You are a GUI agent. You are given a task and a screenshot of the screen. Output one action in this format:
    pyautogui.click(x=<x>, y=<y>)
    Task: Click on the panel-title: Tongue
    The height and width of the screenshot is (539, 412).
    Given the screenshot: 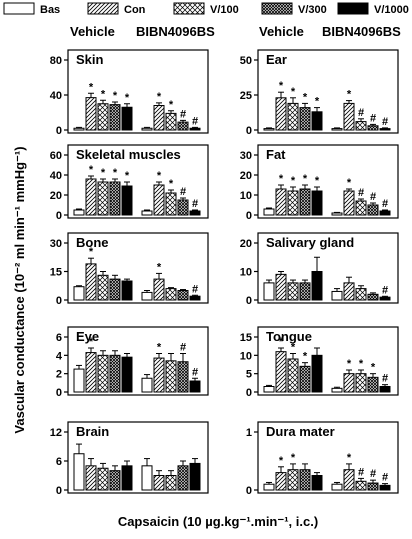 What is the action you would take?
    pyautogui.click(x=289, y=336)
    